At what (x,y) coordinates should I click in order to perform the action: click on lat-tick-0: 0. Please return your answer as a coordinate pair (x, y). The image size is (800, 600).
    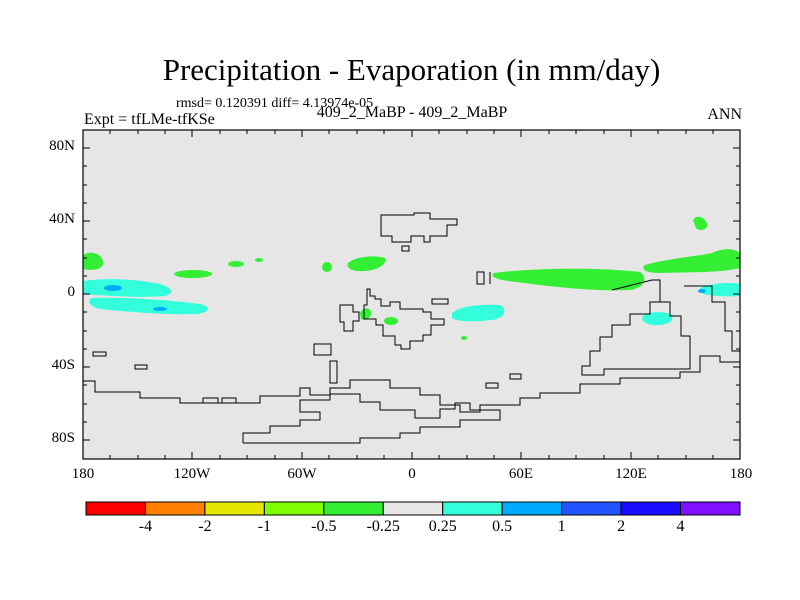
    Looking at the image, I should click on (71, 292).